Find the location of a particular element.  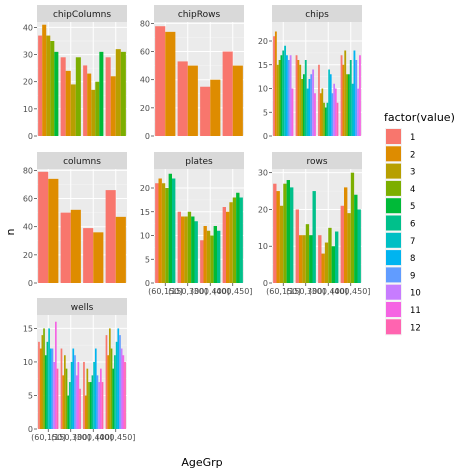

legend-title: factor(value) is located at coordinates (419, 117).